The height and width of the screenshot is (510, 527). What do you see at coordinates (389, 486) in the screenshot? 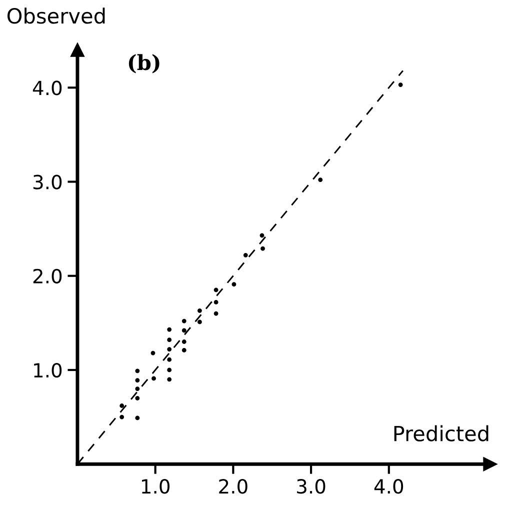
I see `x-tick-label: 4.0` at bounding box center [389, 486].